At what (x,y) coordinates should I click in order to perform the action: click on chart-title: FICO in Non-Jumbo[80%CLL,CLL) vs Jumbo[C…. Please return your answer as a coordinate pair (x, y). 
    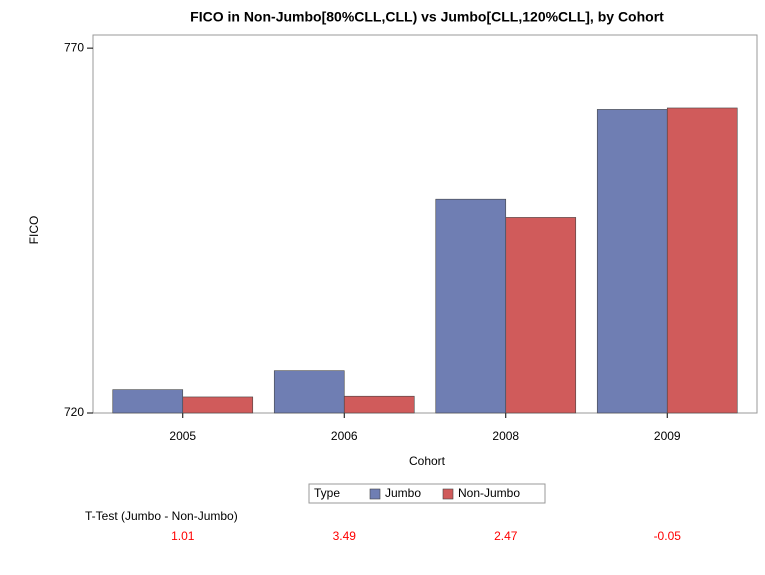
    Looking at the image, I should click on (427, 17).